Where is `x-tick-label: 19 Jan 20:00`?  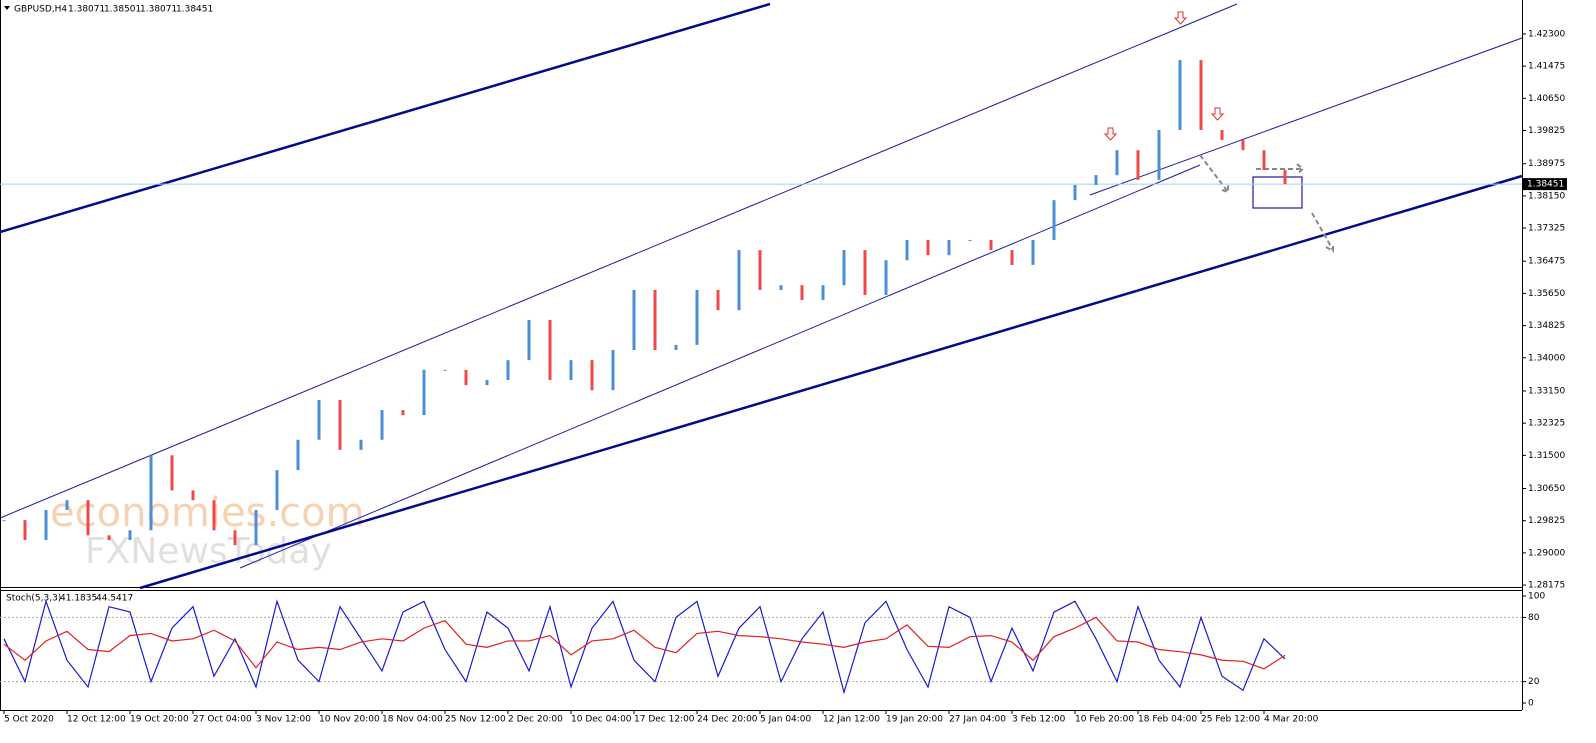
x-tick-label: 19 Jan 20:00 is located at coordinates (914, 720).